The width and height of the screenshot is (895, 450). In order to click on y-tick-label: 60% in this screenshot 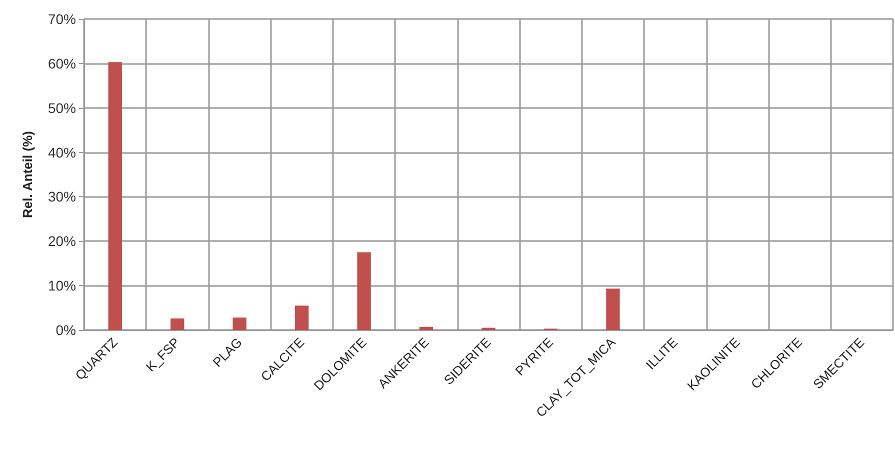, I will do `click(62, 63)`.